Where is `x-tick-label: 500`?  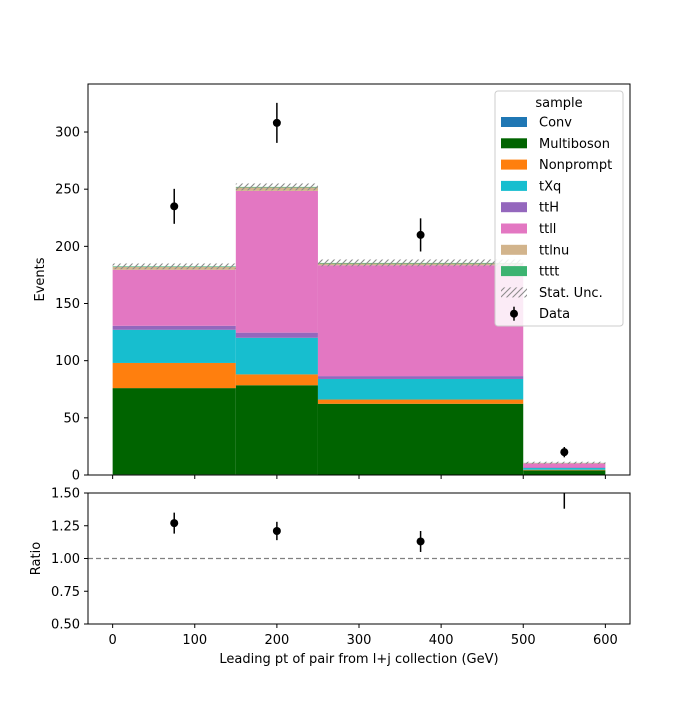
x-tick-label: 500 is located at coordinates (523, 640).